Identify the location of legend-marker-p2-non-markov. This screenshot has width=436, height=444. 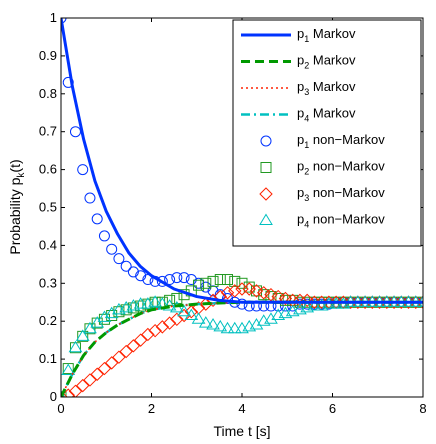
(266, 167).